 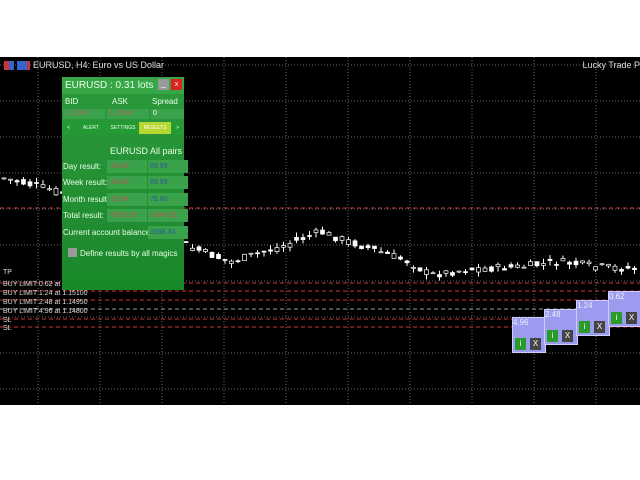 What do you see at coordinates (83, 215) in the screenshot?
I see `row-label: Total result:` at bounding box center [83, 215].